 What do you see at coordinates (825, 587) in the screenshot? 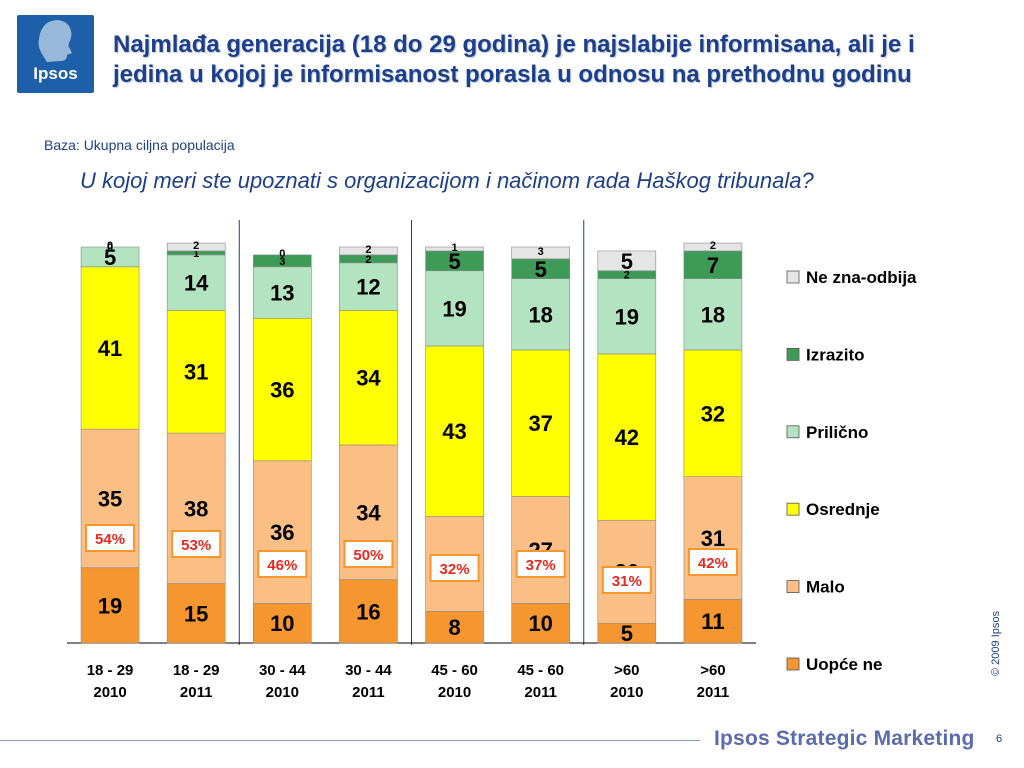
I see `legend-label: Malo` at bounding box center [825, 587].